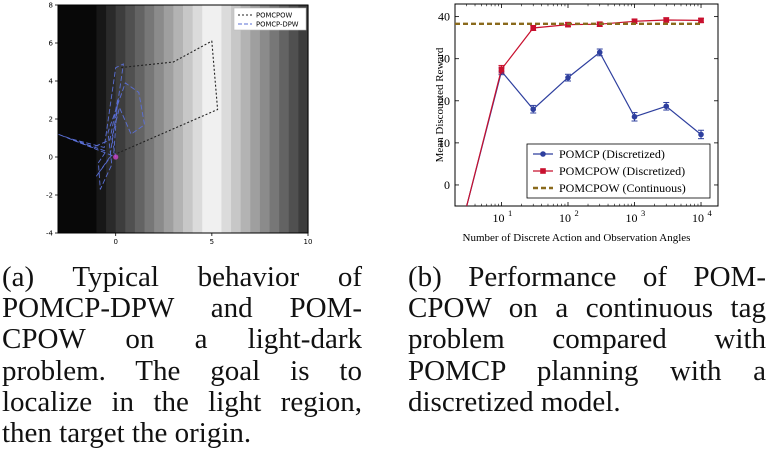  Describe the element at coordinates (49, 196) in the screenshot. I see `chart-a-y-tick-label: -2` at that location.